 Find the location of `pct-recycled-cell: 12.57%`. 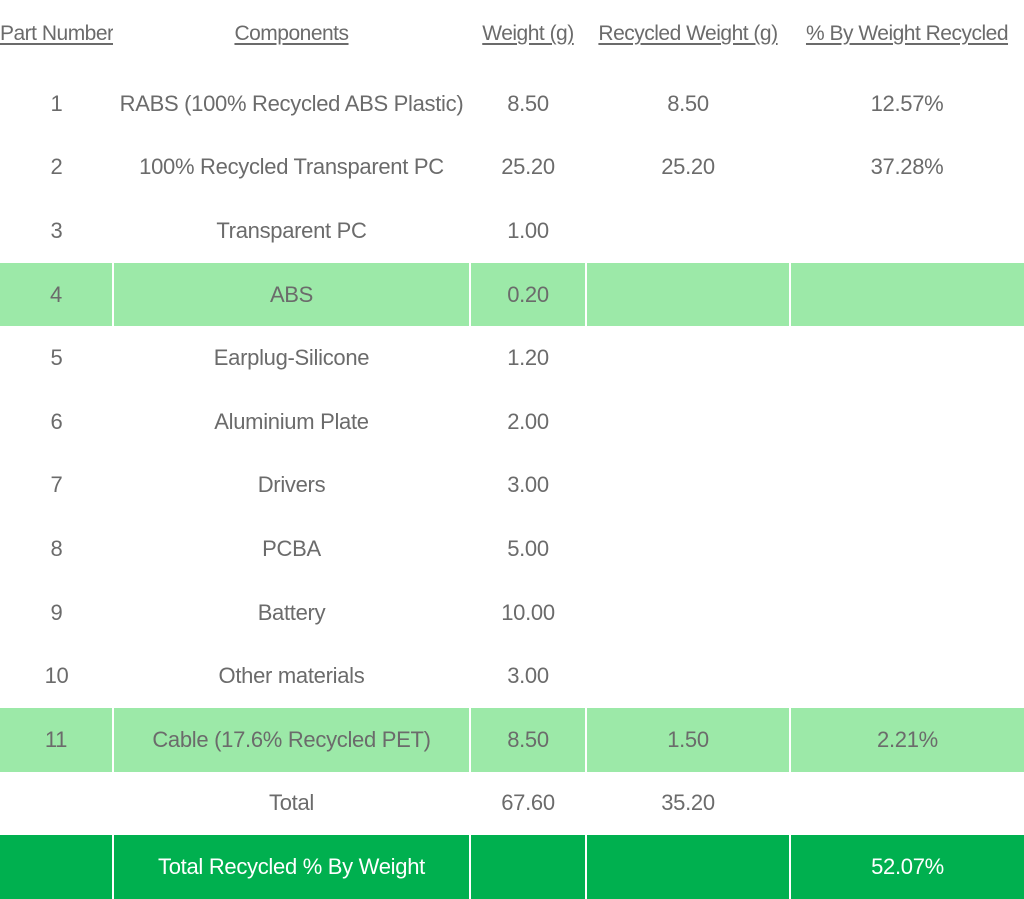

pct-recycled-cell: 12.57% is located at coordinates (907, 103).